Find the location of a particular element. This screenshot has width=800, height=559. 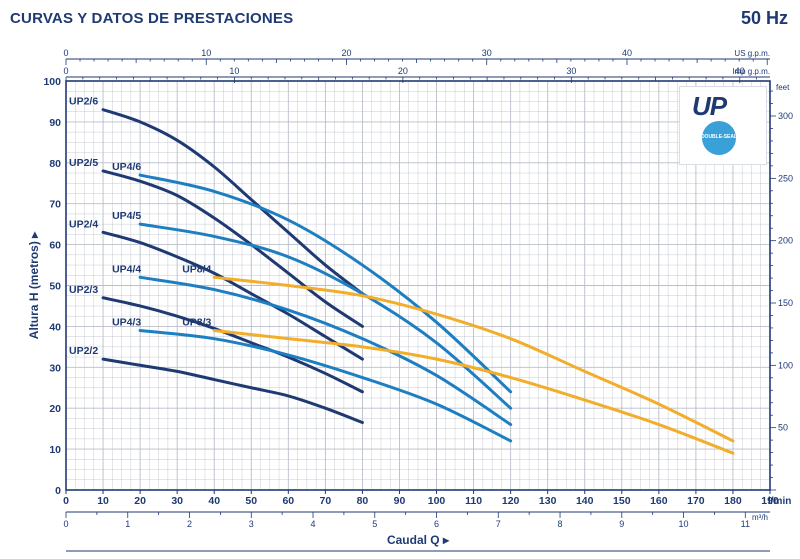

y-tick-label: 0 is located at coordinates (58, 491).